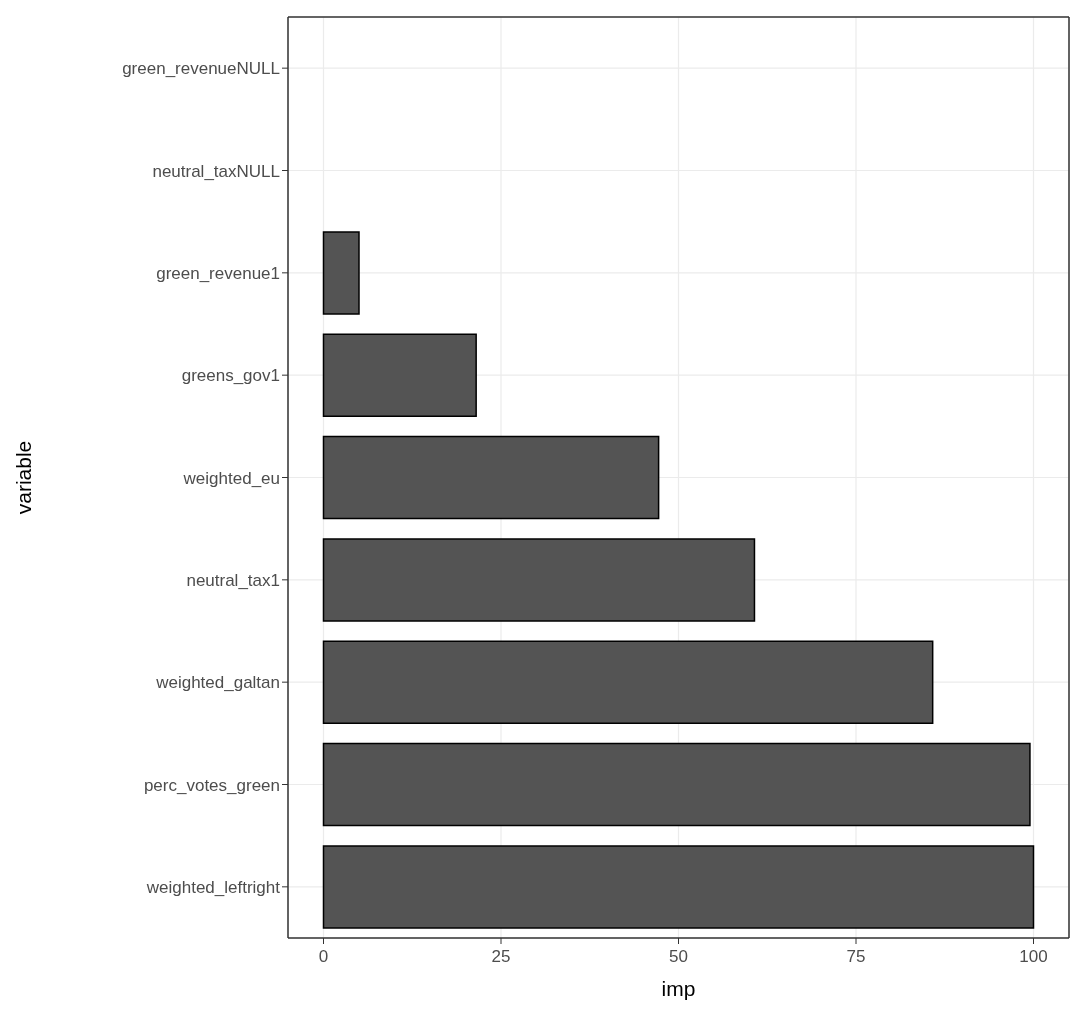 The height and width of the screenshot is (1023, 1074). Describe the element at coordinates (501, 957) in the screenshot. I see `x-tick-label: 25` at that location.